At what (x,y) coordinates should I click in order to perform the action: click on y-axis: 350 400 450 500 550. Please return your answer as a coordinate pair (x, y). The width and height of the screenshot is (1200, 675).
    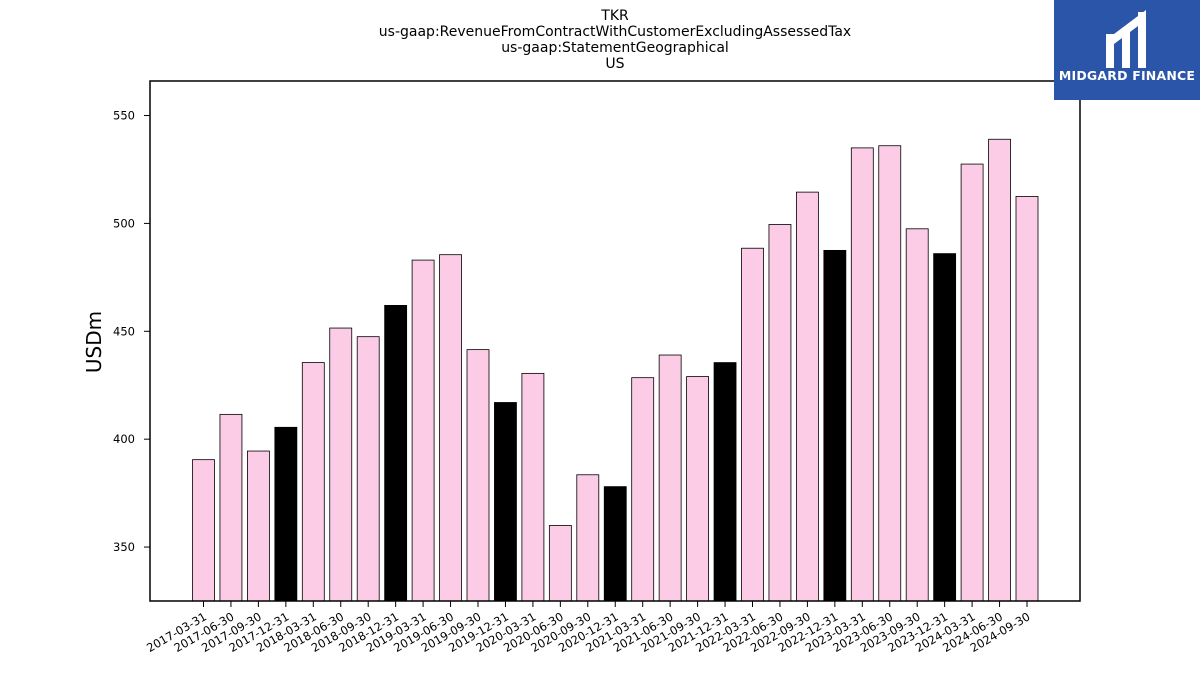
    Looking at the image, I should click on (131, 331).